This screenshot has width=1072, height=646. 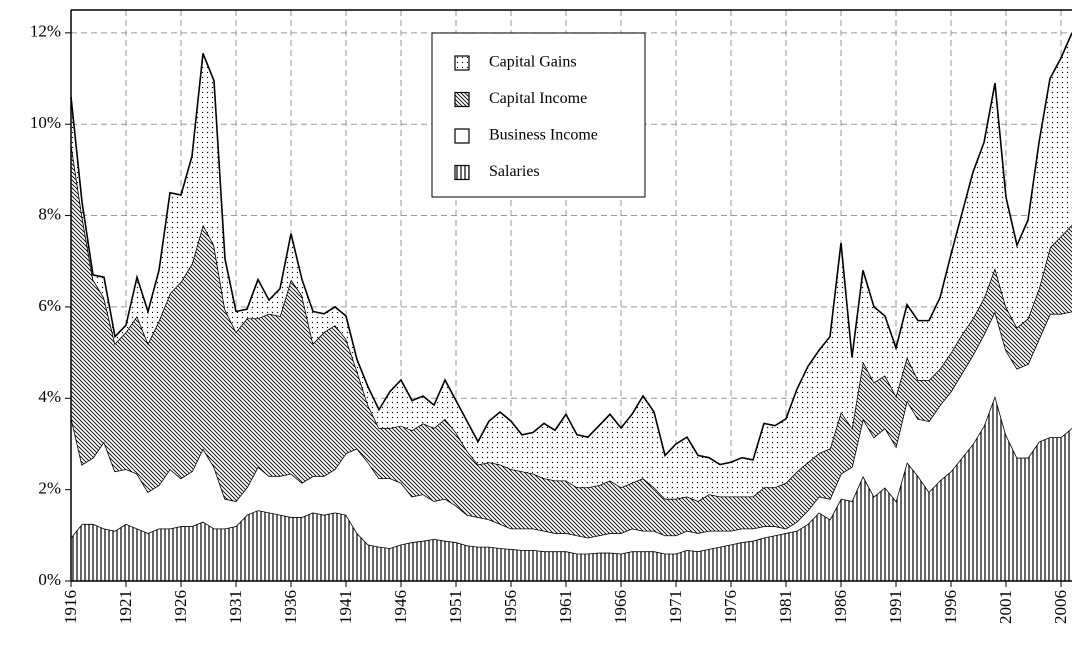 I want to click on y-tick-label: 8%, so click(x=49, y=213).